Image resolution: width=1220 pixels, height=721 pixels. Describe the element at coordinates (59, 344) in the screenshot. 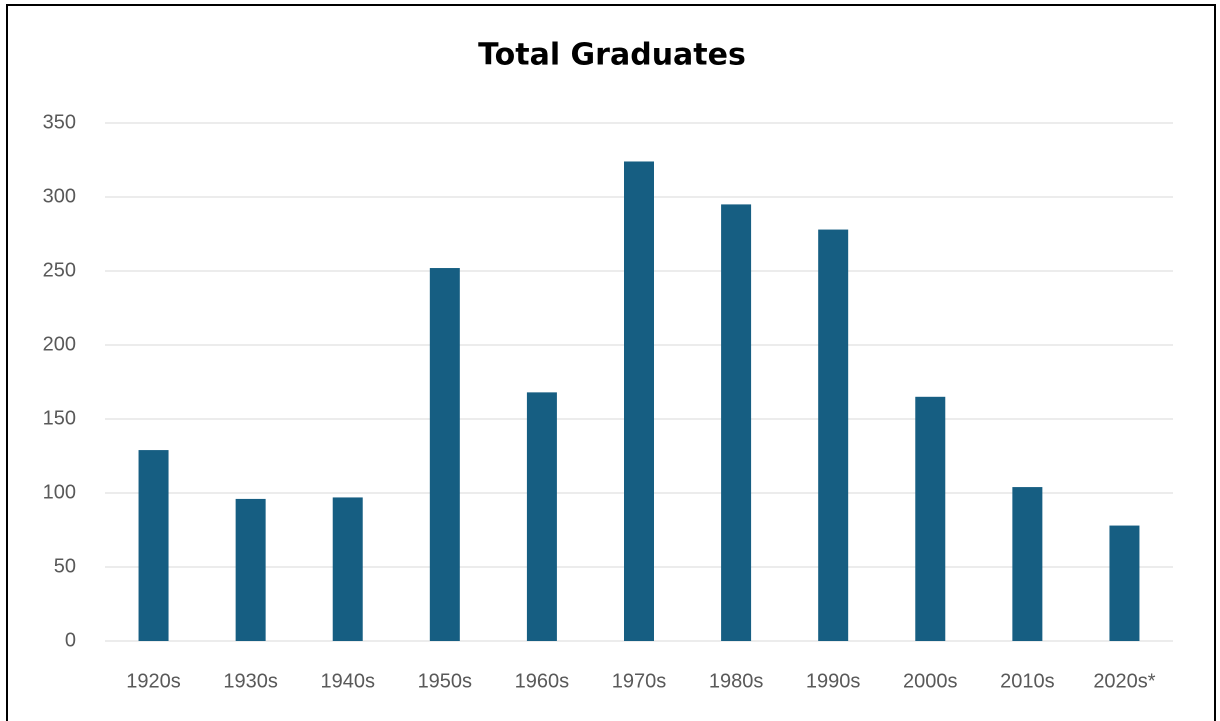

I see `y-tick-label: 200` at that location.